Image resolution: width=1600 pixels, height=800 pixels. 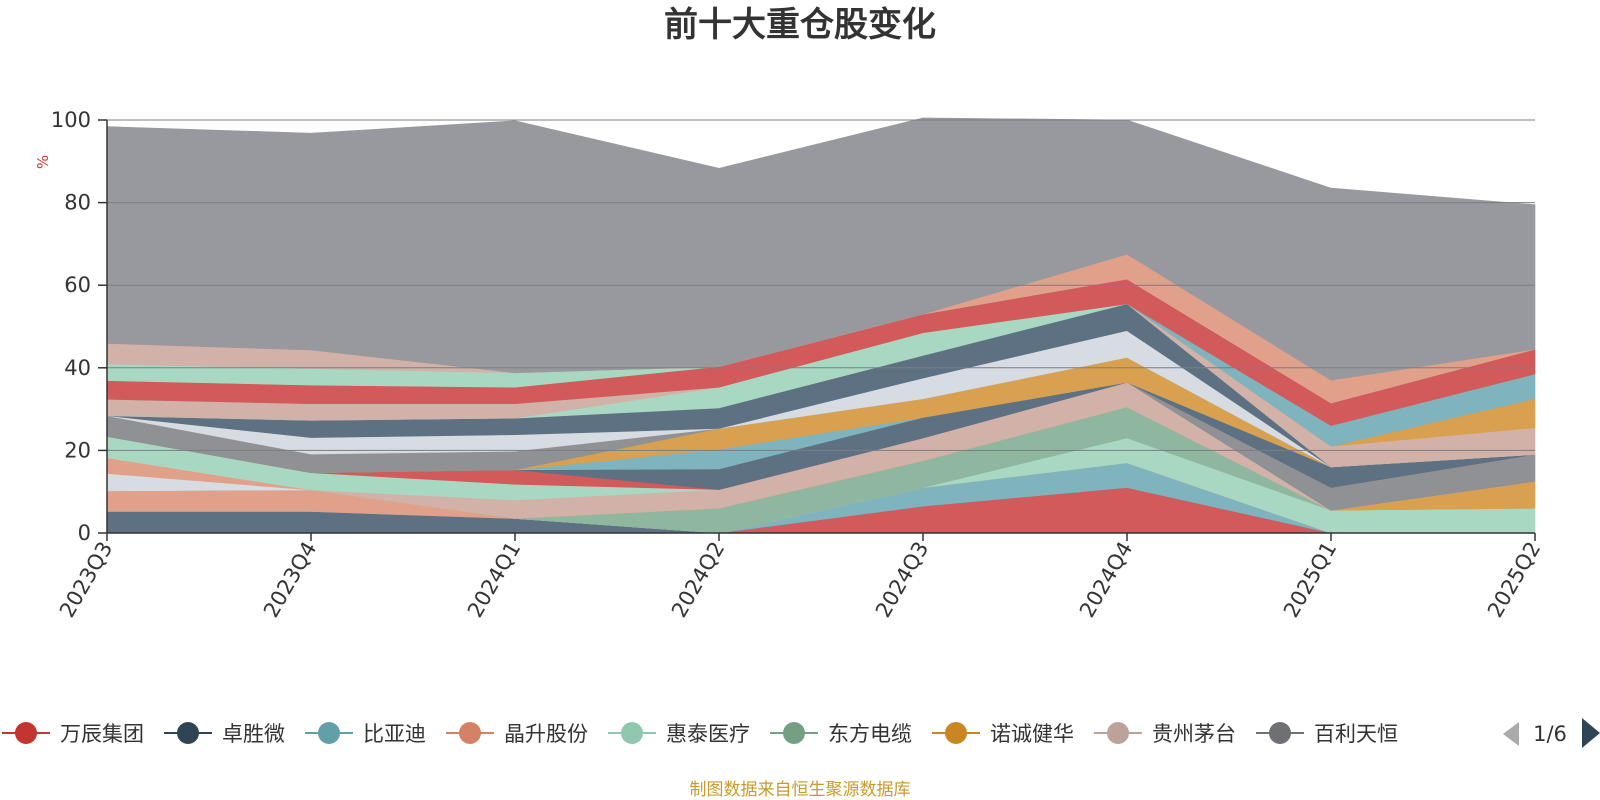 I want to click on legend-label: 卓胜微, so click(x=253, y=734).